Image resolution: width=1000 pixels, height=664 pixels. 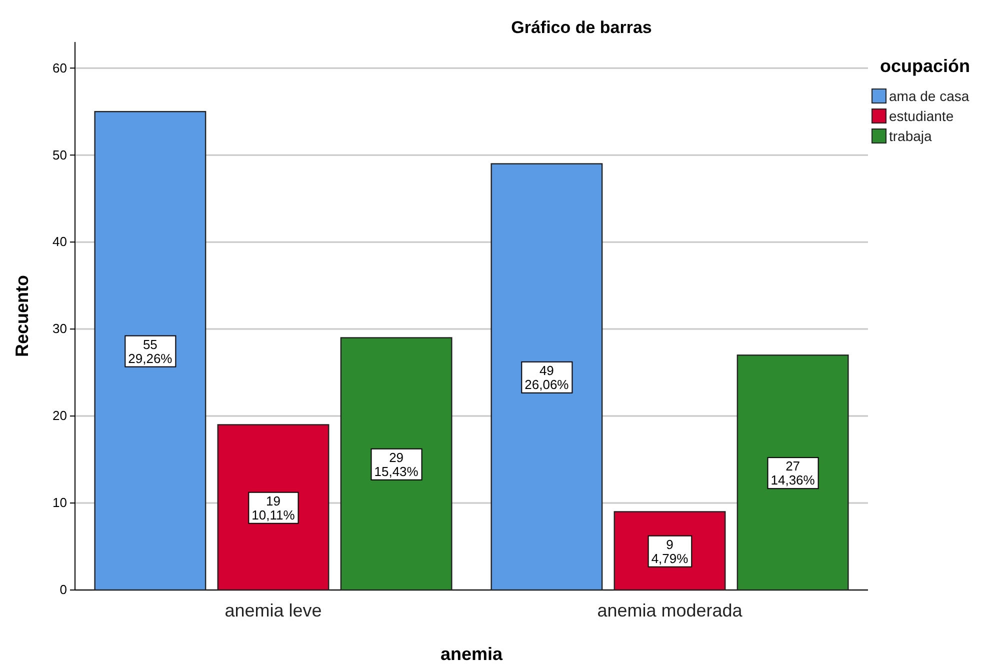 What do you see at coordinates (22, 316) in the screenshot?
I see `y-axis-title: Recuento` at bounding box center [22, 316].